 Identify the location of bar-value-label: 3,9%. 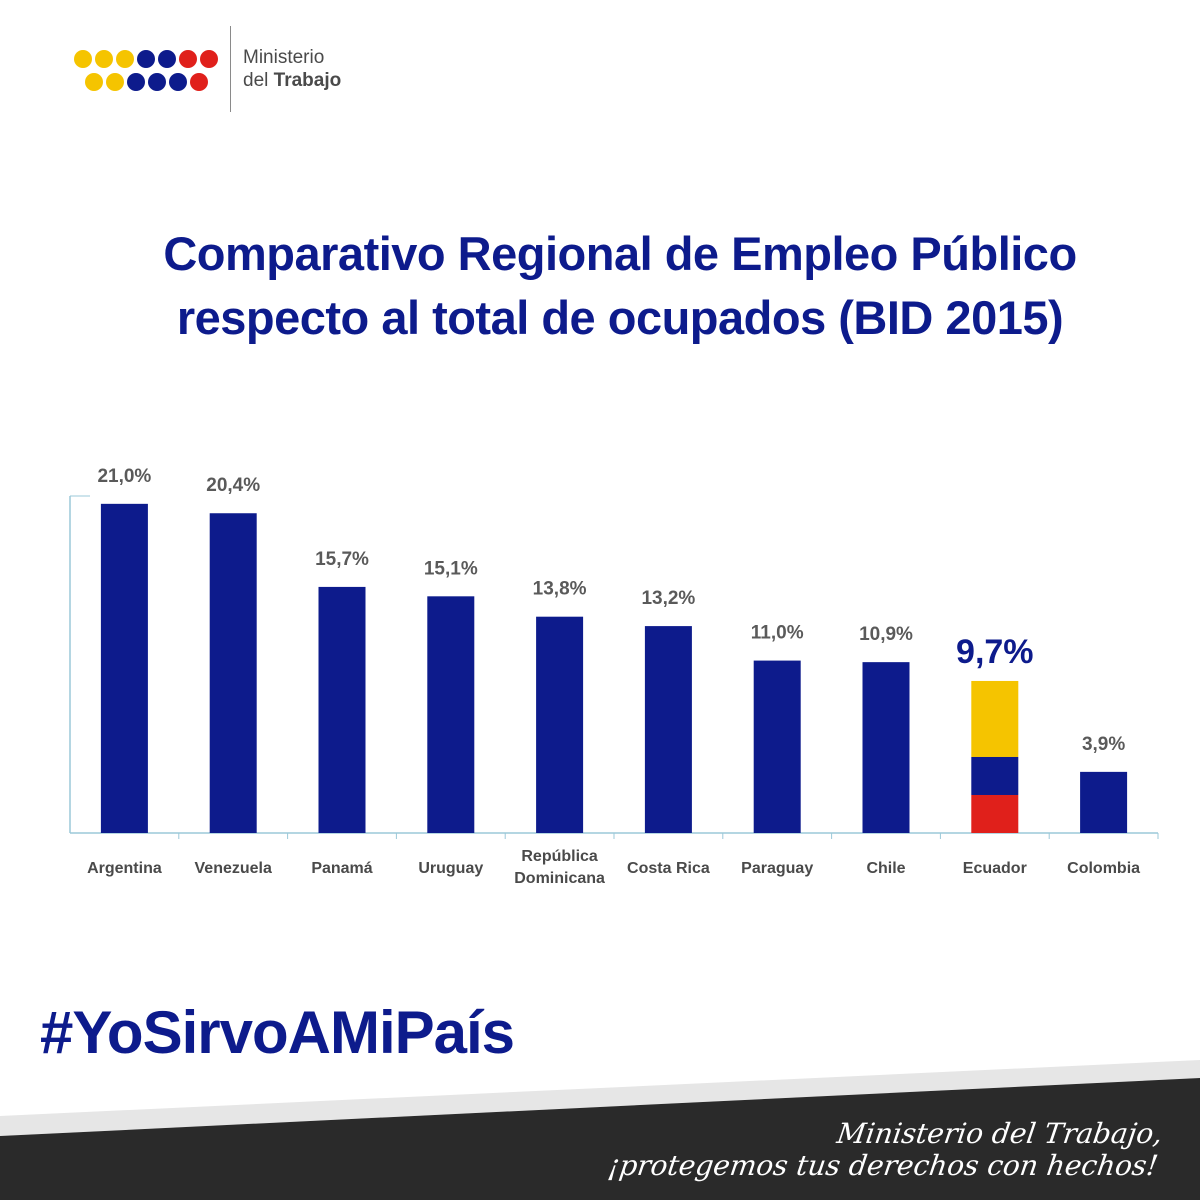
(1103, 744).